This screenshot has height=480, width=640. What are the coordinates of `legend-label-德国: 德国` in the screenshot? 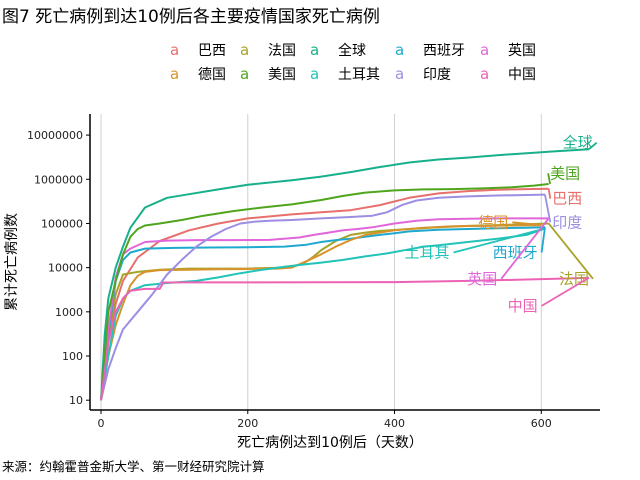 It's located at (212, 75).